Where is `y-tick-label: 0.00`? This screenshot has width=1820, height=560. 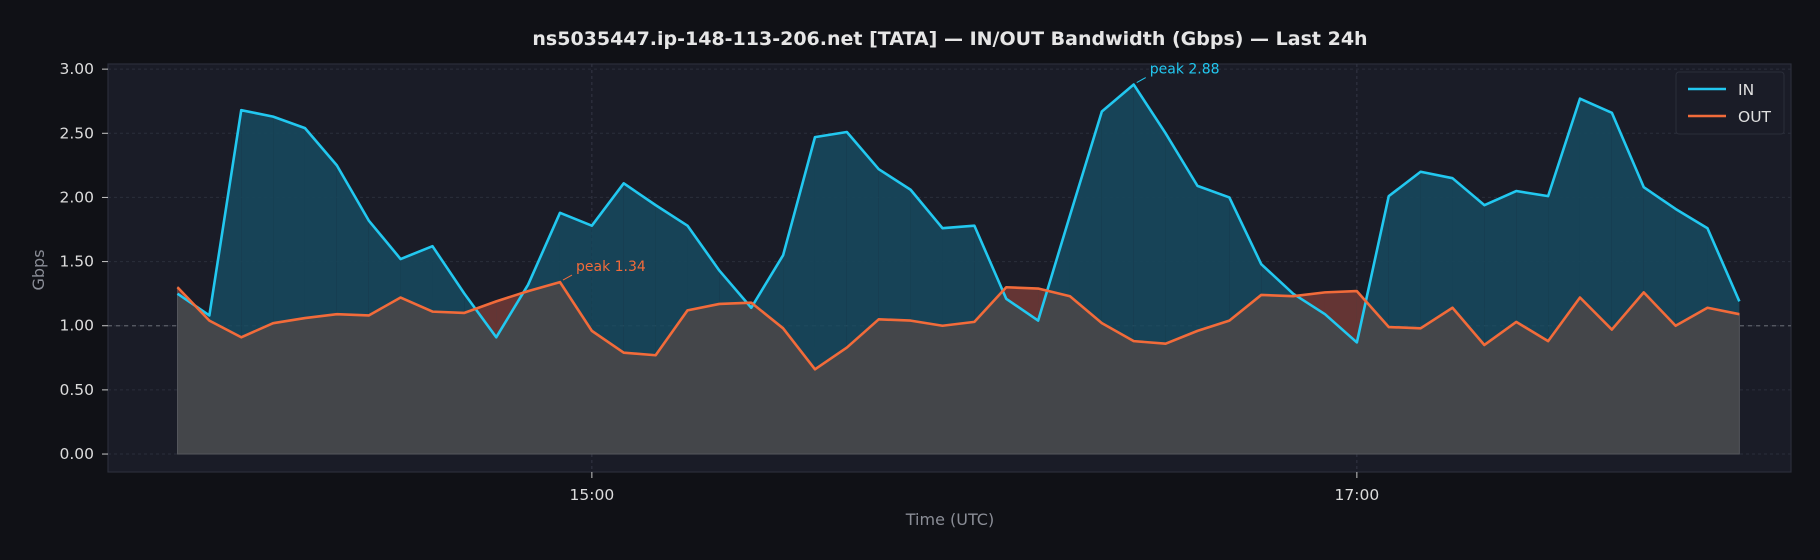 y-tick-label: 0.00 is located at coordinates (76, 454).